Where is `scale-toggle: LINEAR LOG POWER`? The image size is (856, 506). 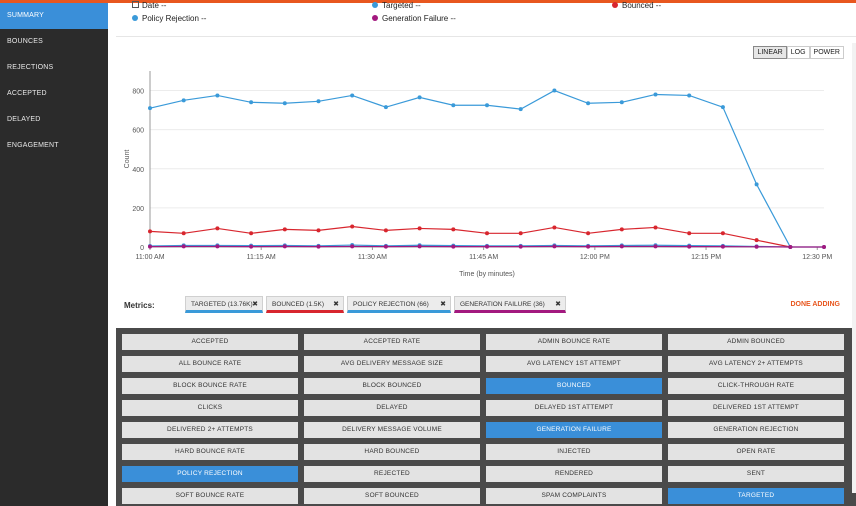 scale-toggle: LINEAR LOG POWER is located at coordinates (798, 52).